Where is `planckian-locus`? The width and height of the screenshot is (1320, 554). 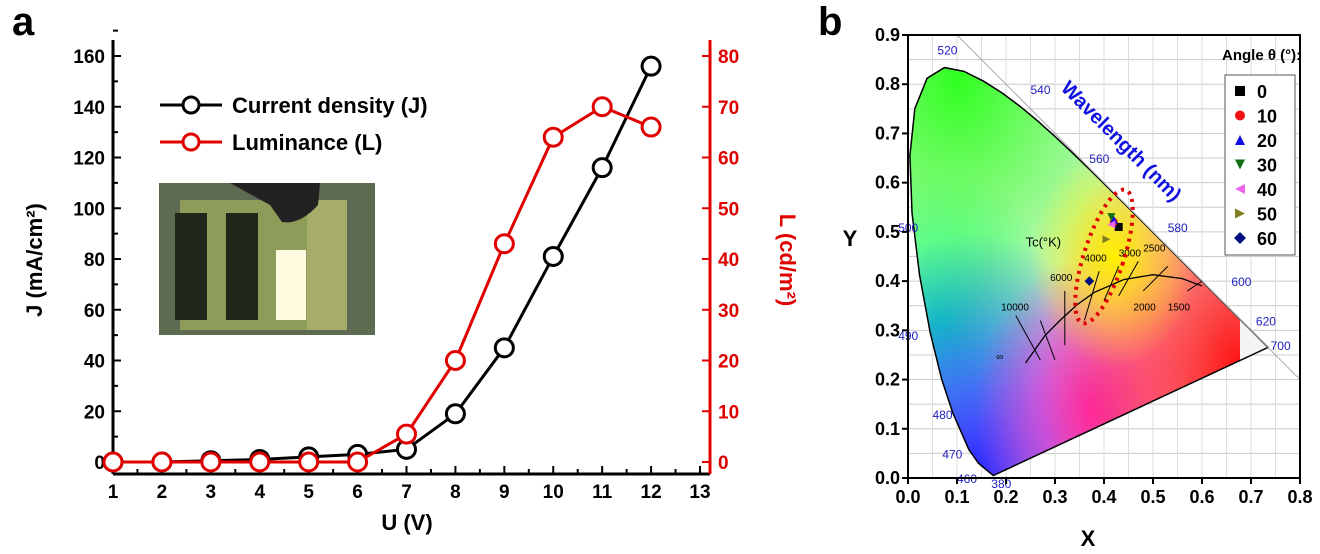
planckian-locus is located at coordinates (1114, 319).